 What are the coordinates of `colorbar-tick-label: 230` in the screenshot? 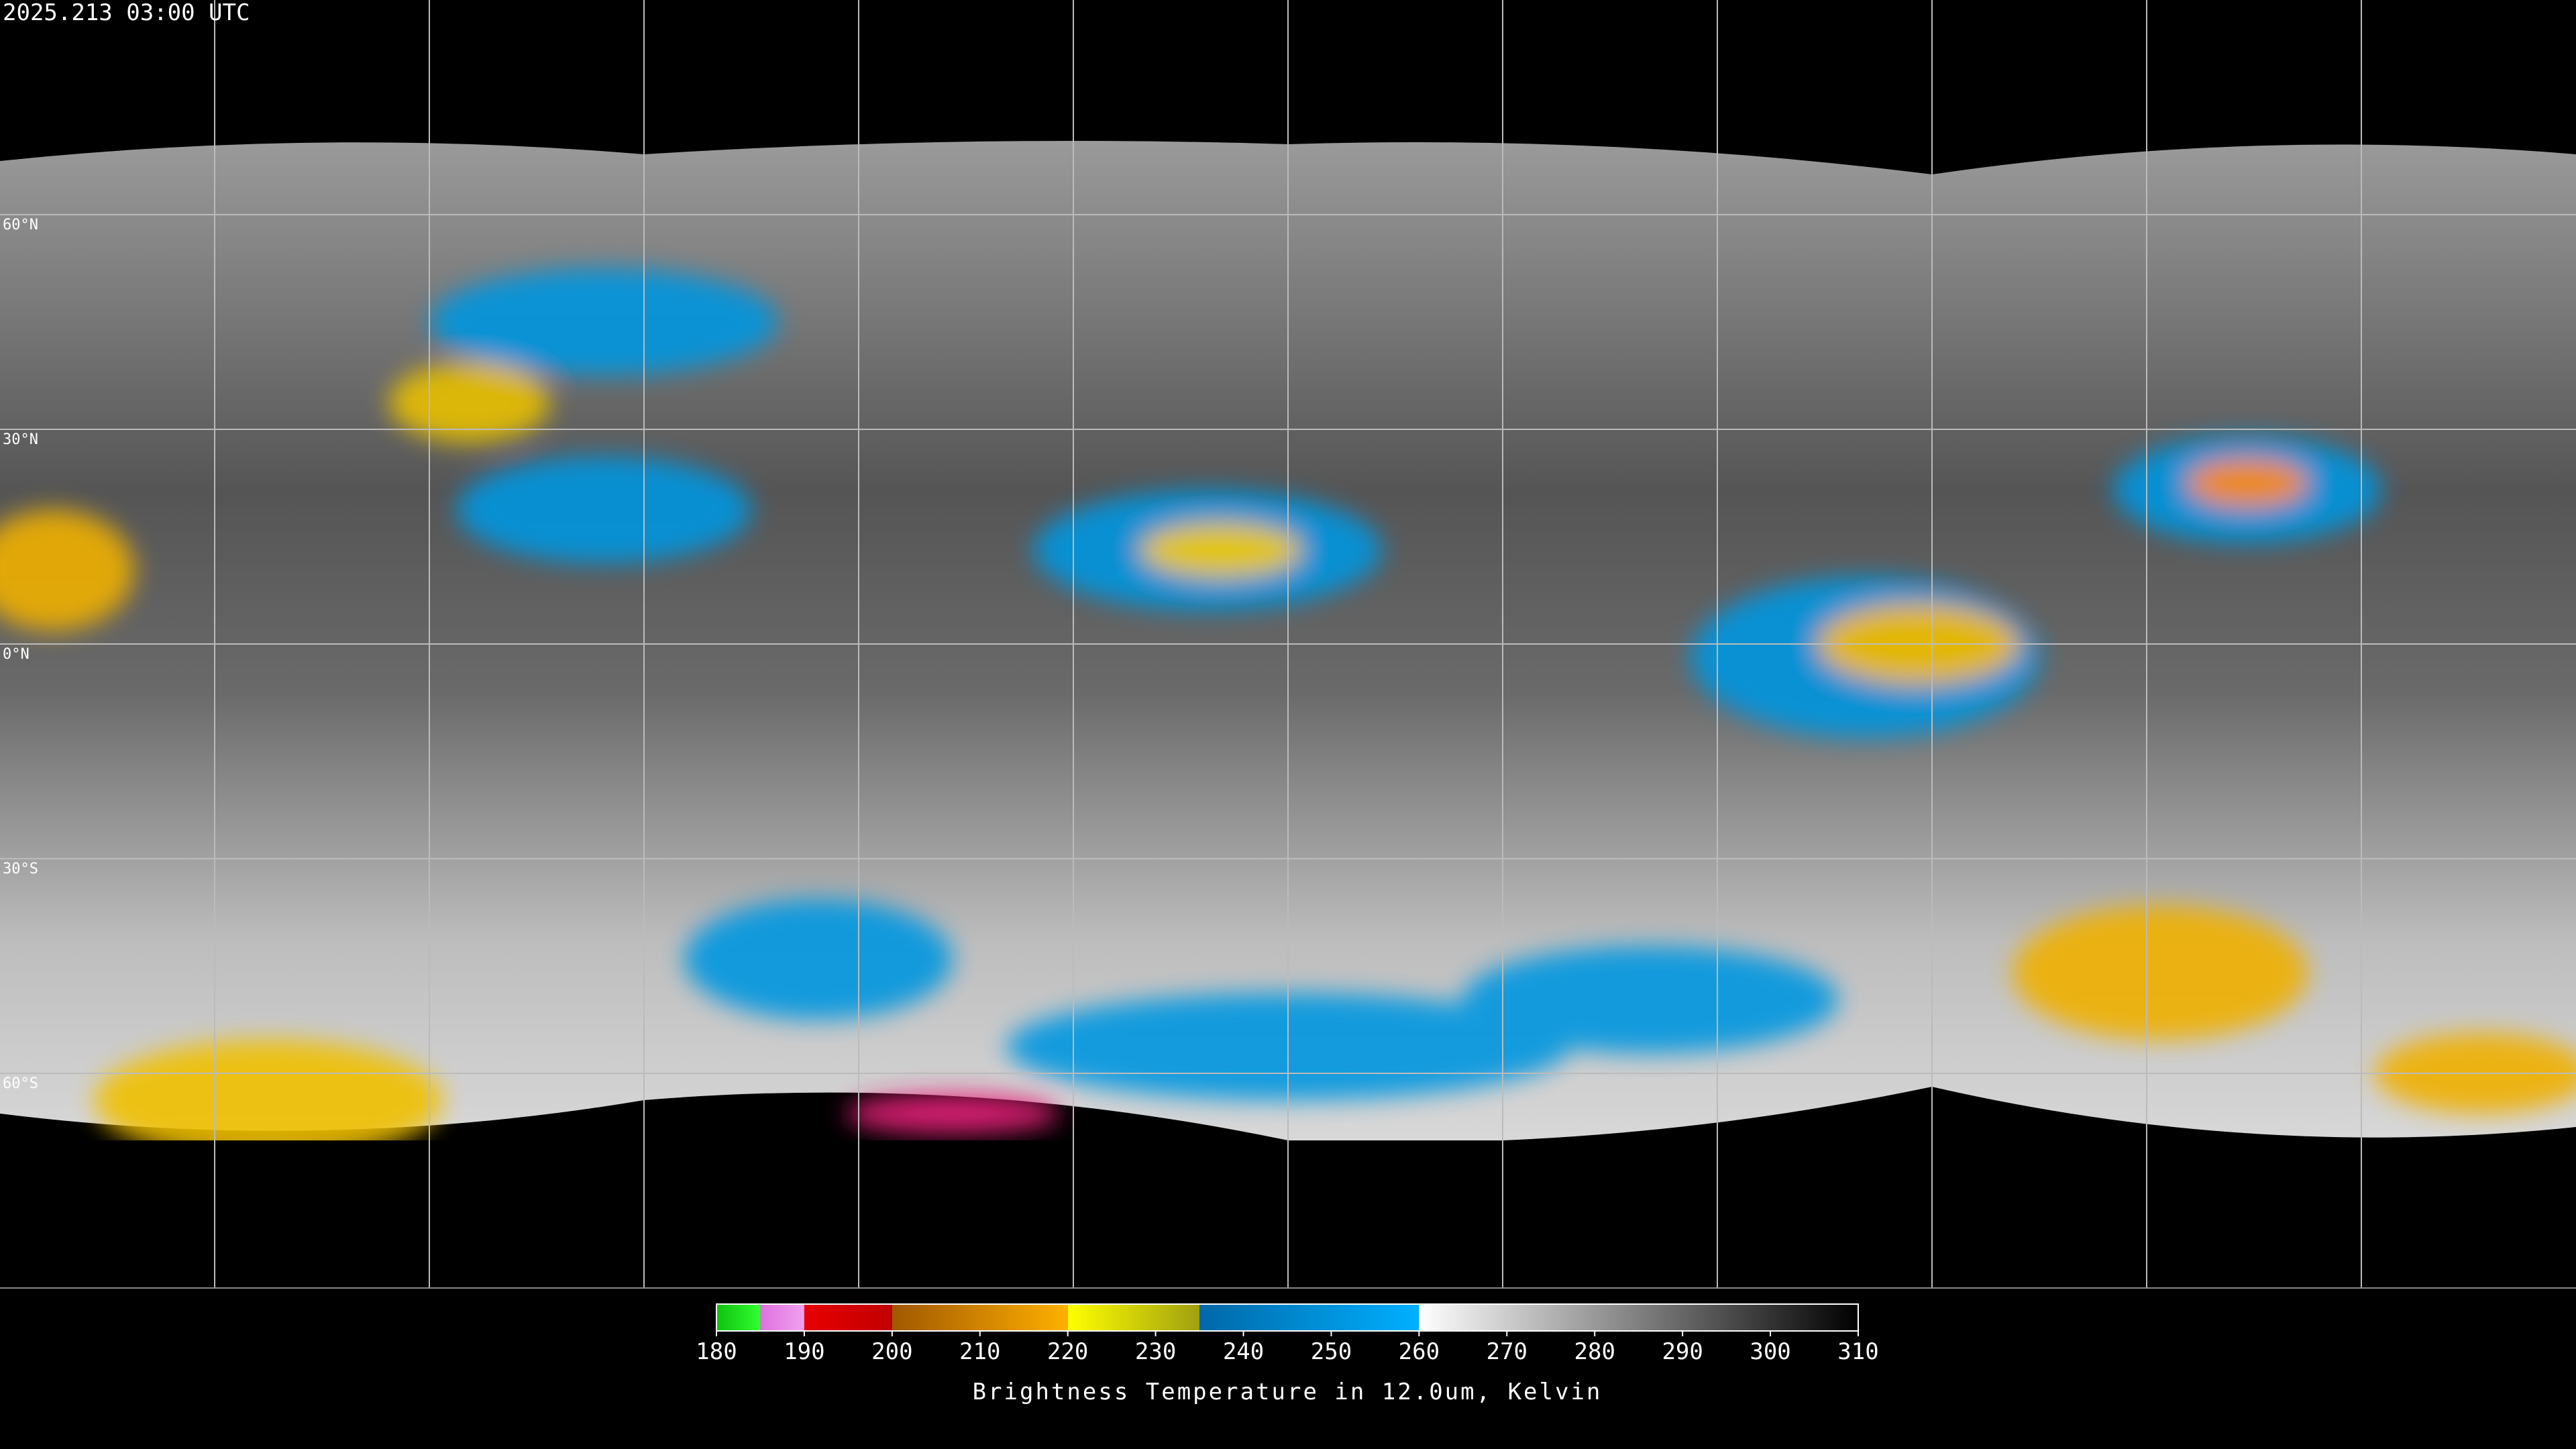 It's located at (1155, 1351).